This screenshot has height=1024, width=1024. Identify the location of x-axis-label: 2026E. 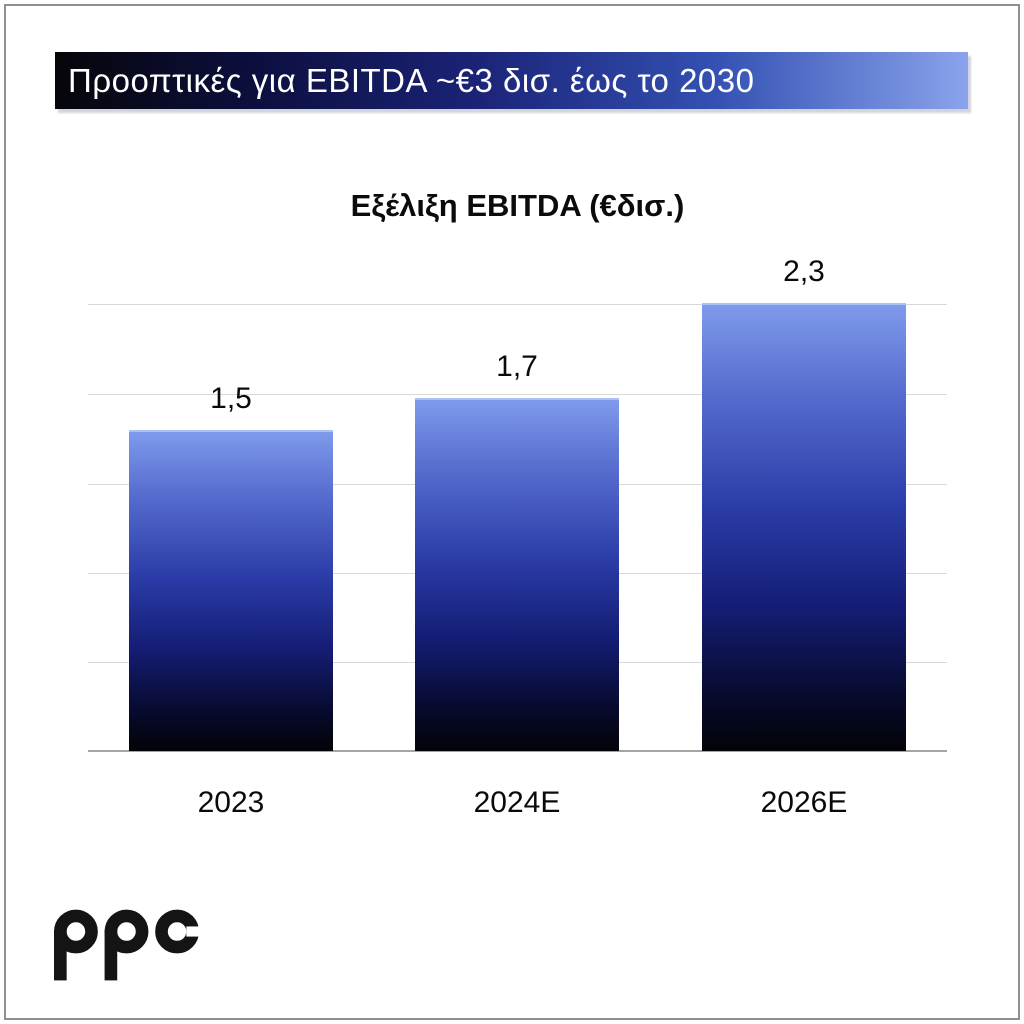
(804, 802).